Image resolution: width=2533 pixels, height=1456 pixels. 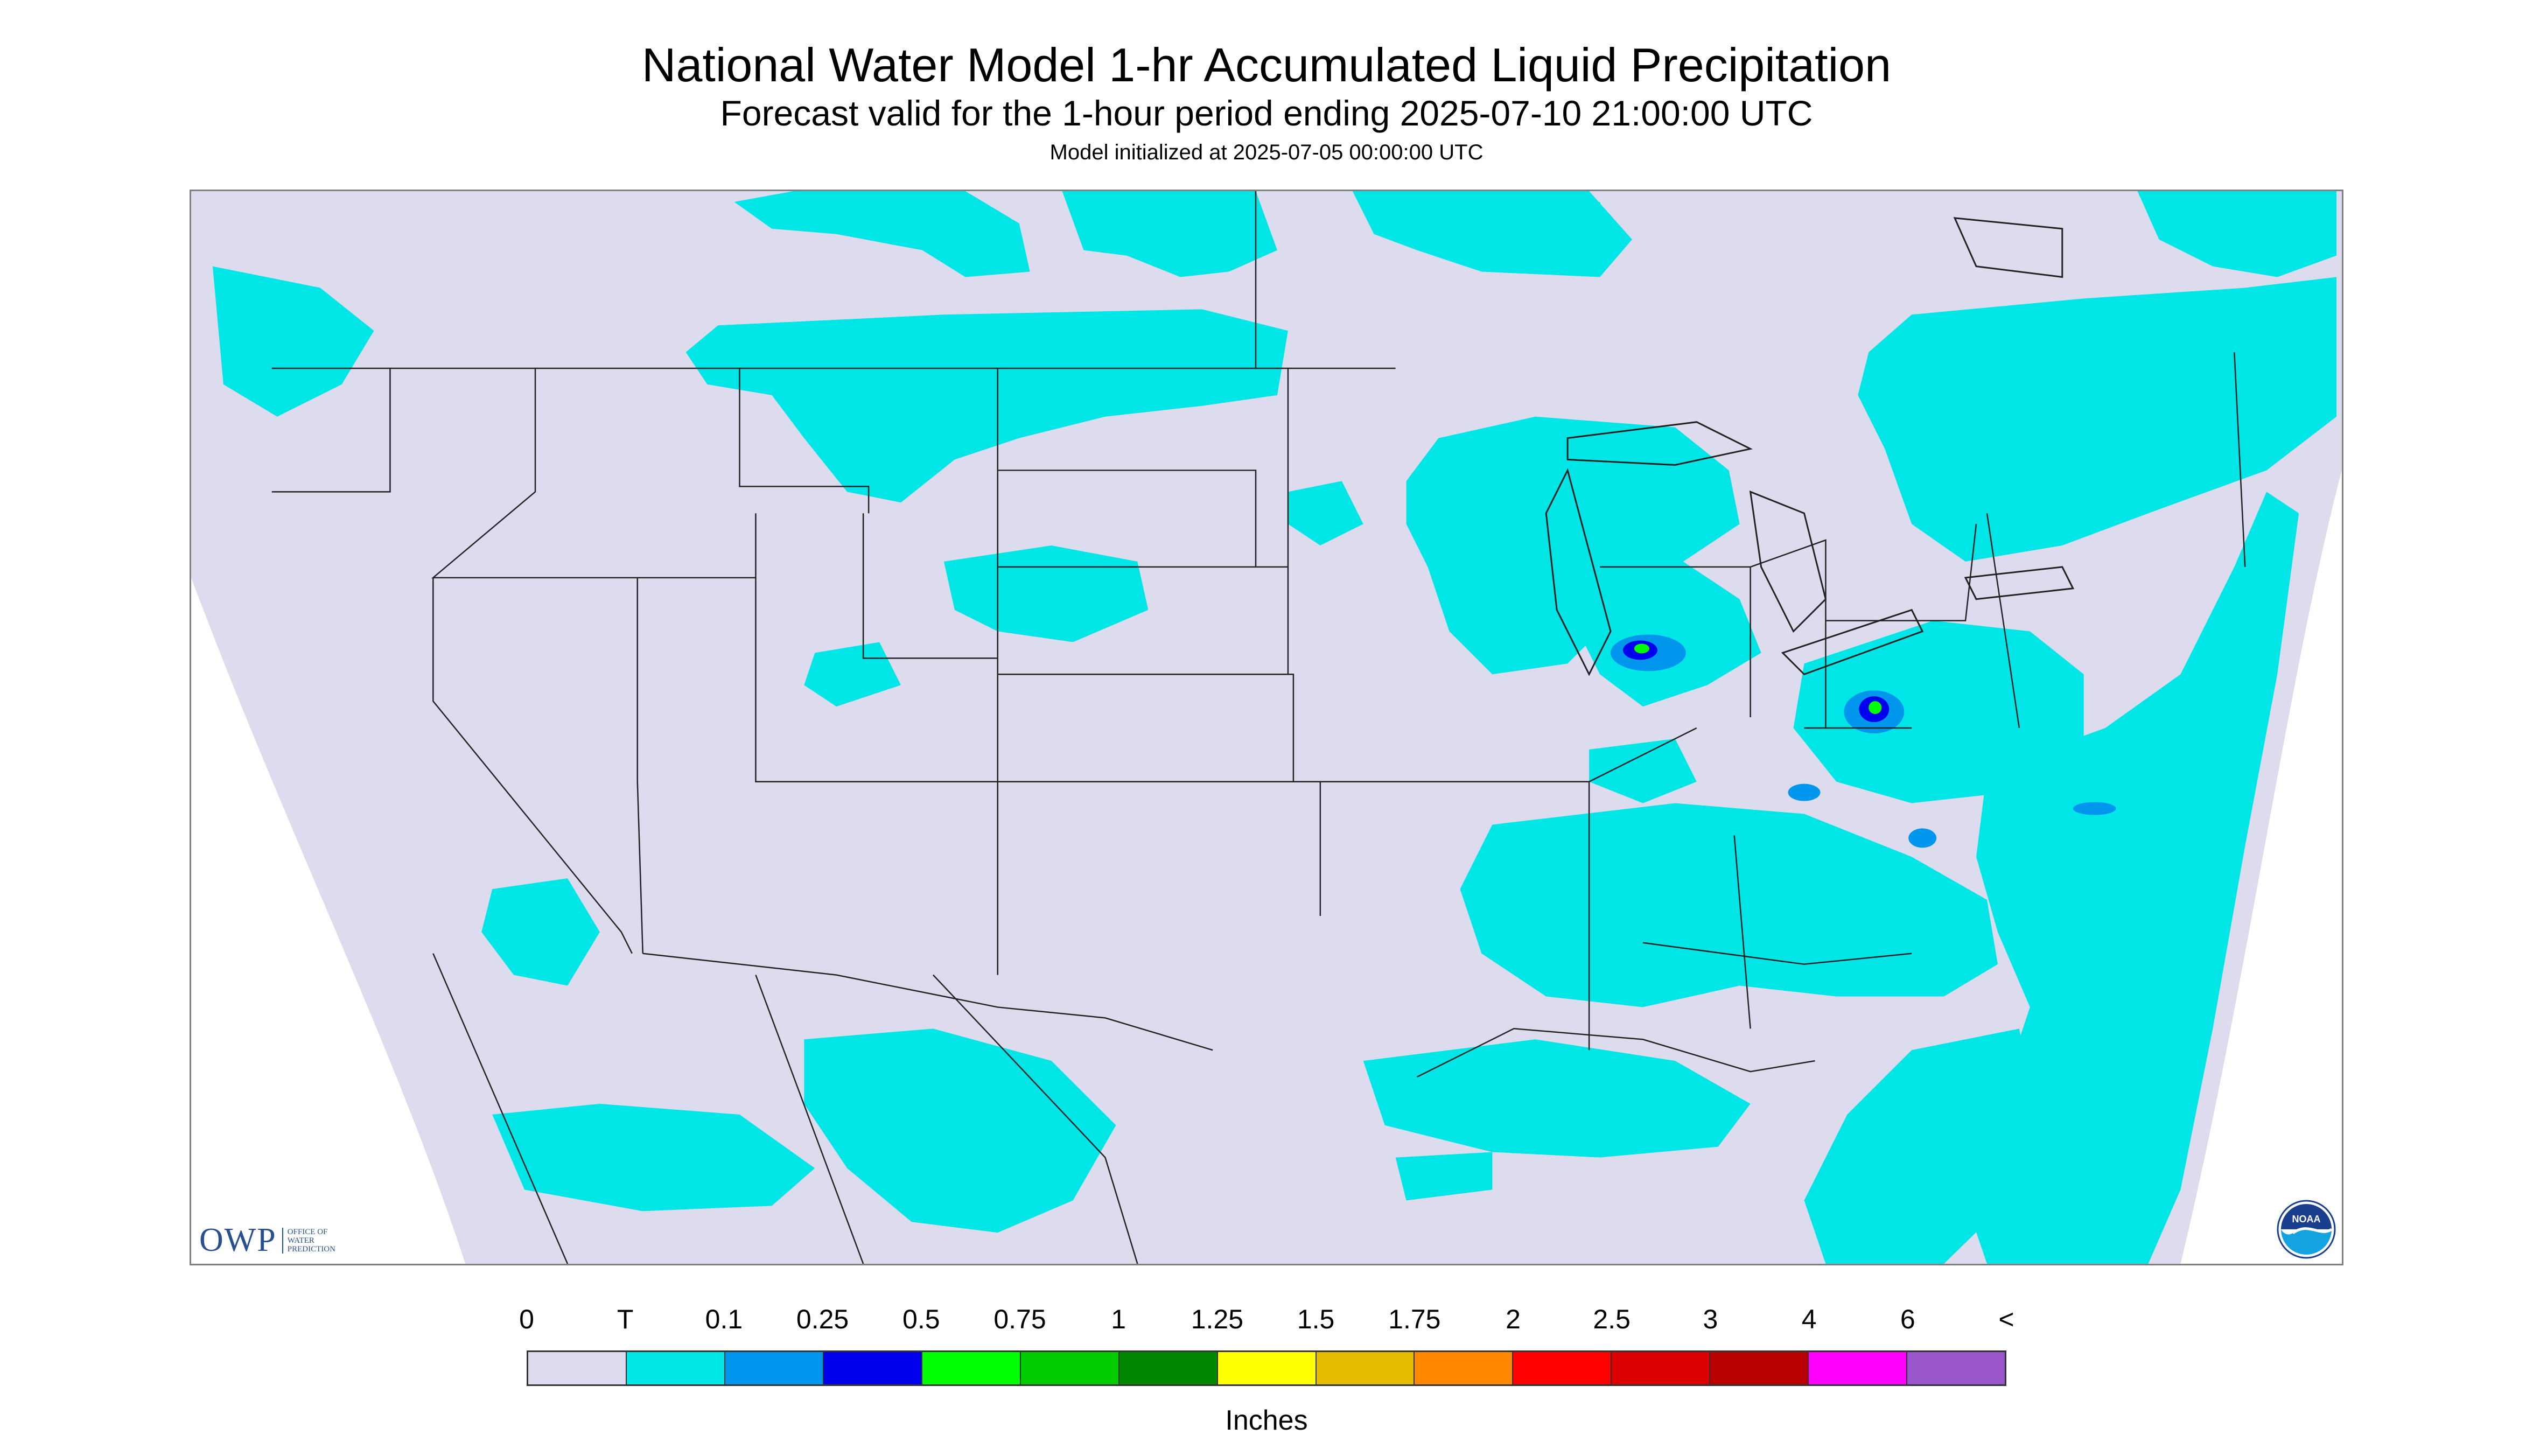 I want to click on legend-tick-label: 2, so click(x=1514, y=1319).